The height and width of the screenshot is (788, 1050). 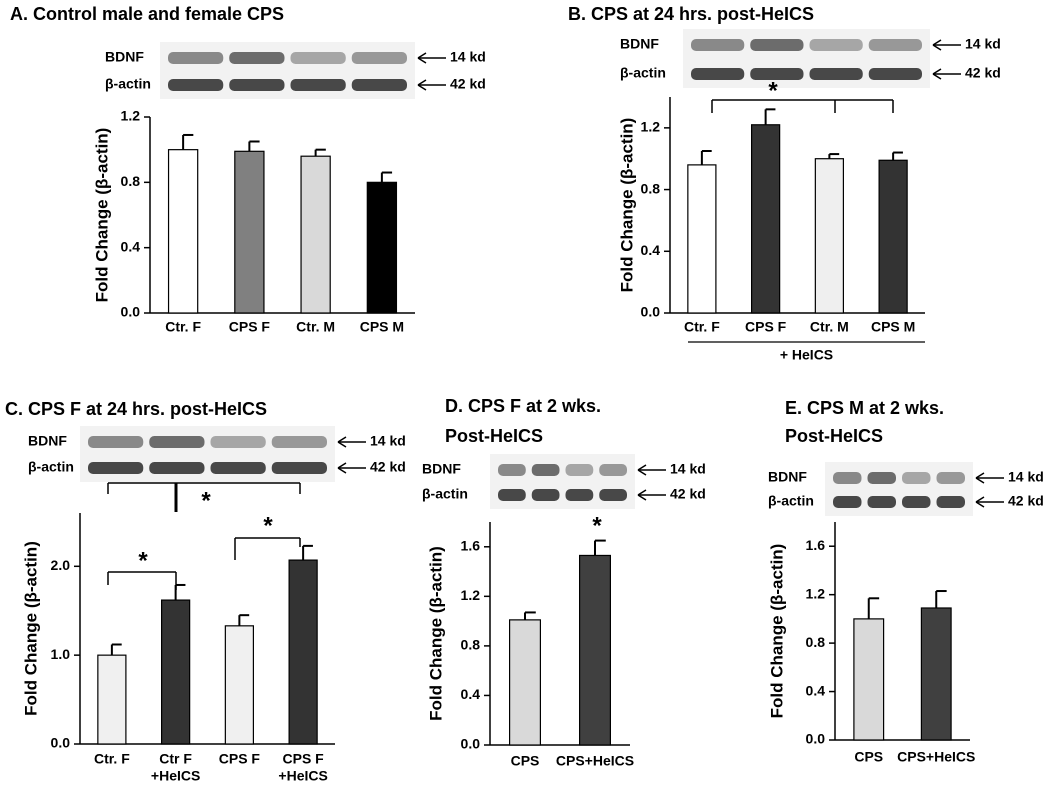 I want to click on y-tick-label: 2.0, so click(x=61, y=565).